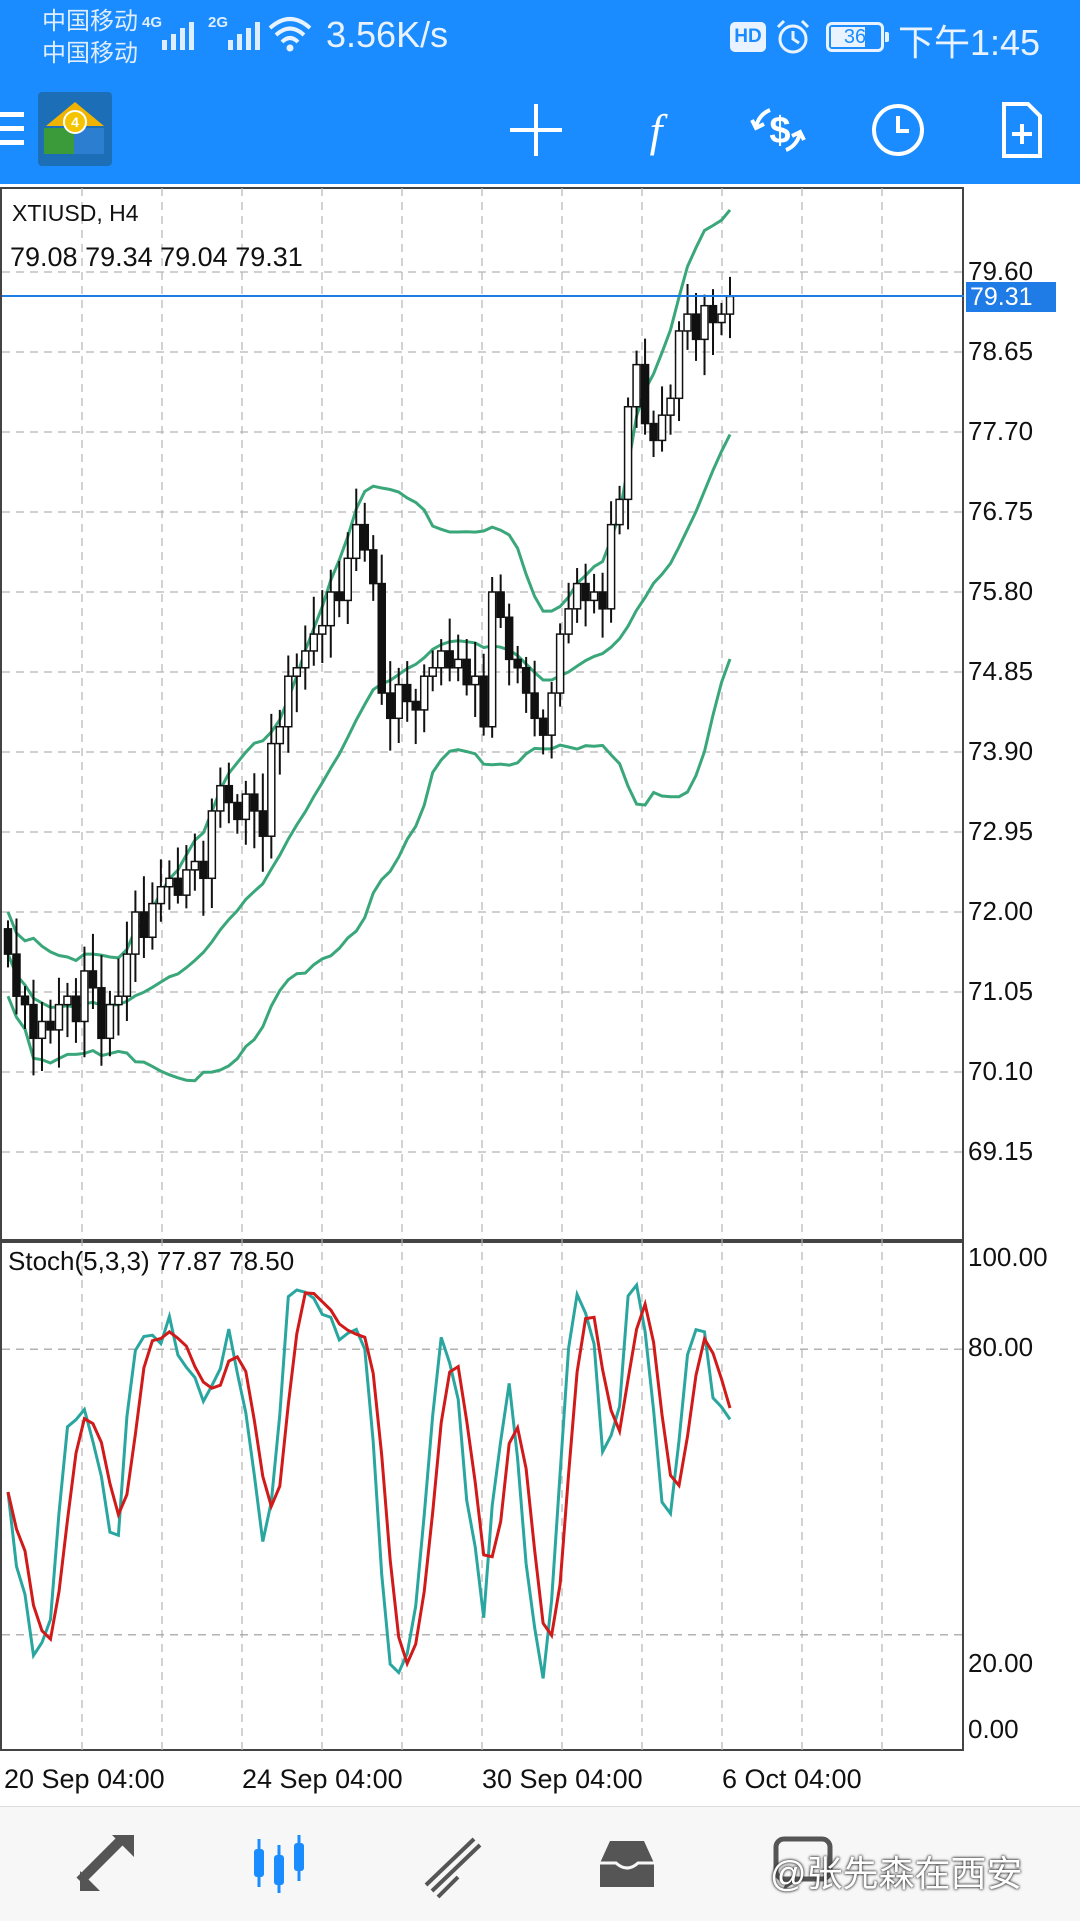 This screenshot has height=1921, width=1080. What do you see at coordinates (387, 34) in the screenshot?
I see `net-speed: 3.56K/s` at bounding box center [387, 34].